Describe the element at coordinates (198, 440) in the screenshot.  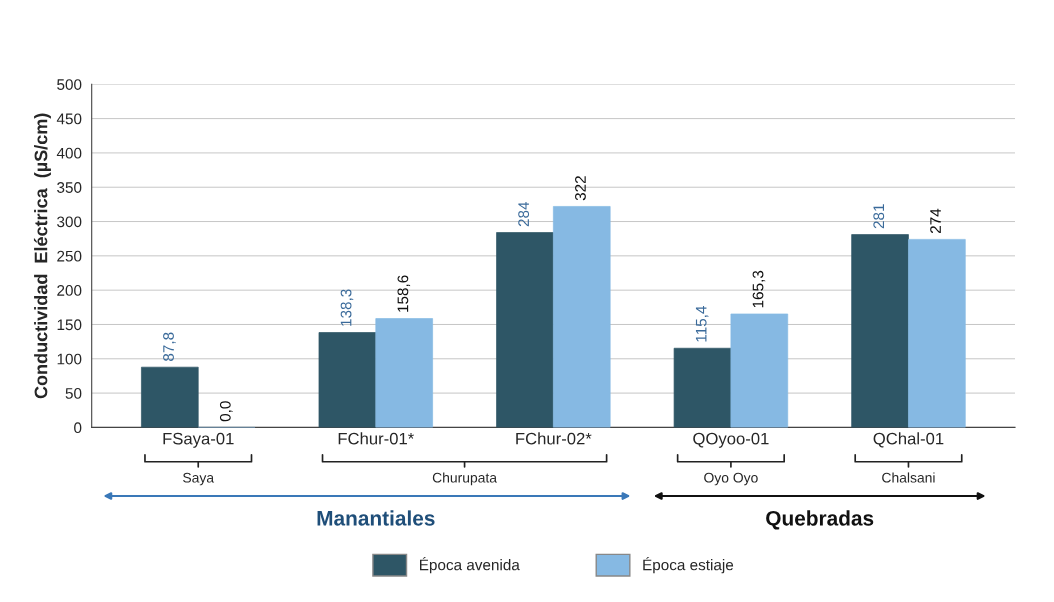
I see `x-tick-label: FSaya-01` at that location.